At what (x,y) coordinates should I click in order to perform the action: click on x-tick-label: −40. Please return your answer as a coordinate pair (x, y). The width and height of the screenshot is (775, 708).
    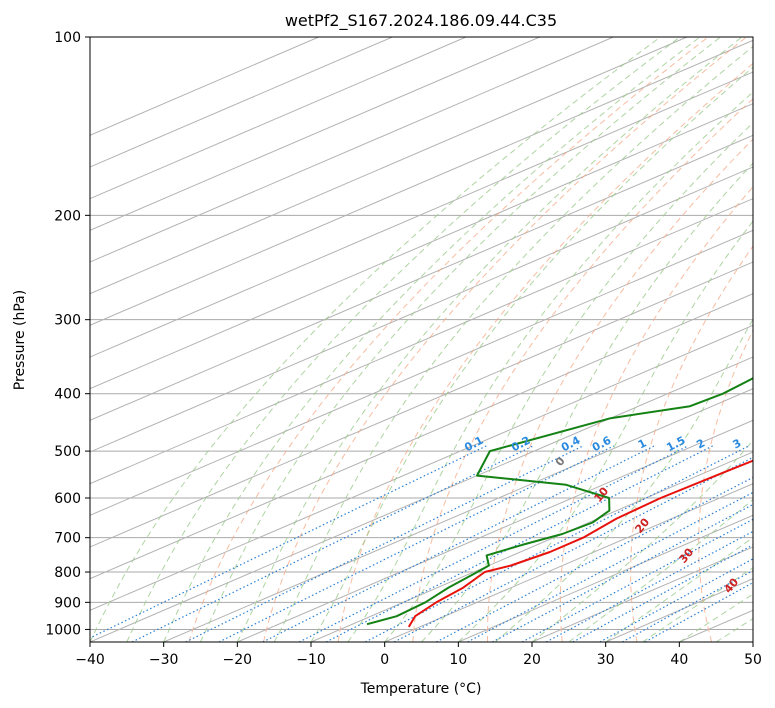
    Looking at the image, I should click on (90, 660).